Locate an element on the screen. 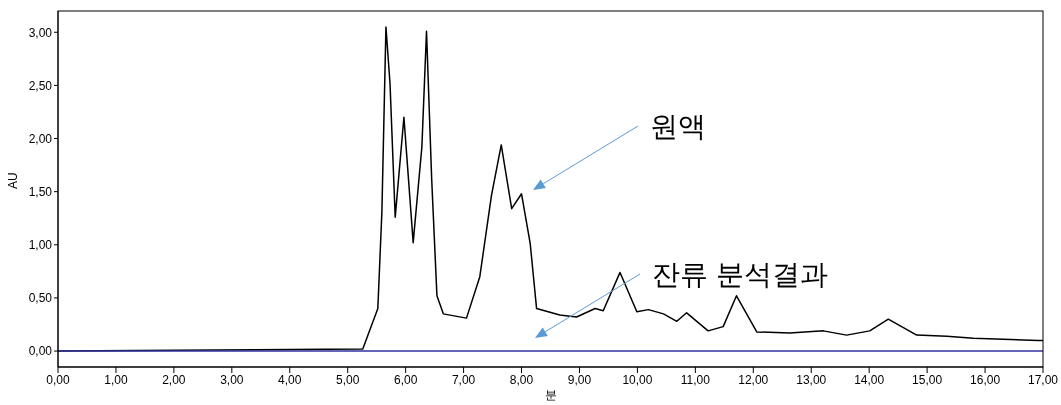 This screenshot has height=405, width=1061. x-tick-label: 13,00 is located at coordinates (811, 379).